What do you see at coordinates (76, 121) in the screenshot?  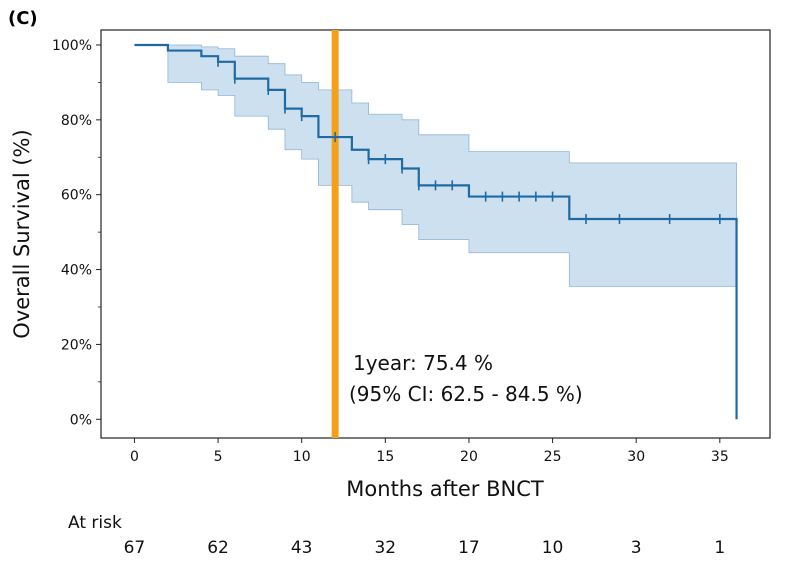 I see `y-tick-label: 80%` at bounding box center [76, 121].